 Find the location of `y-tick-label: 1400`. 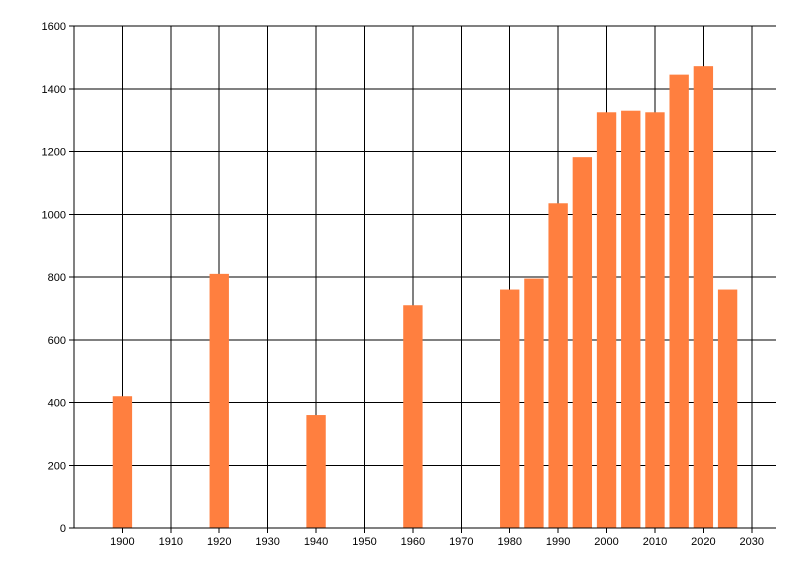

y-tick-label: 1400 is located at coordinates (54, 90).